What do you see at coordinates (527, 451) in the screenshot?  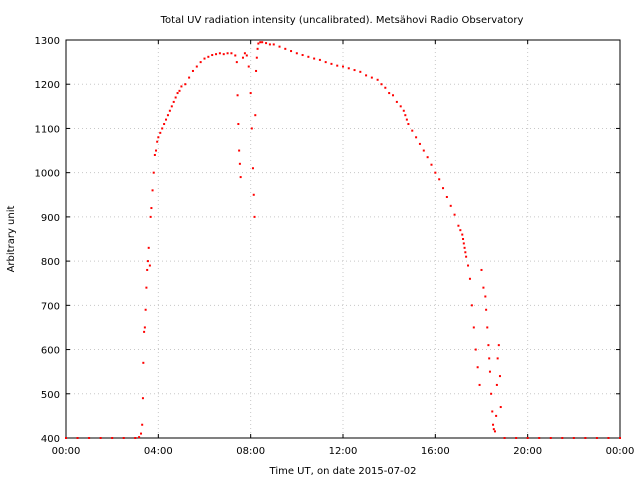 I see `x-tick-label: 20:00` at bounding box center [527, 451].